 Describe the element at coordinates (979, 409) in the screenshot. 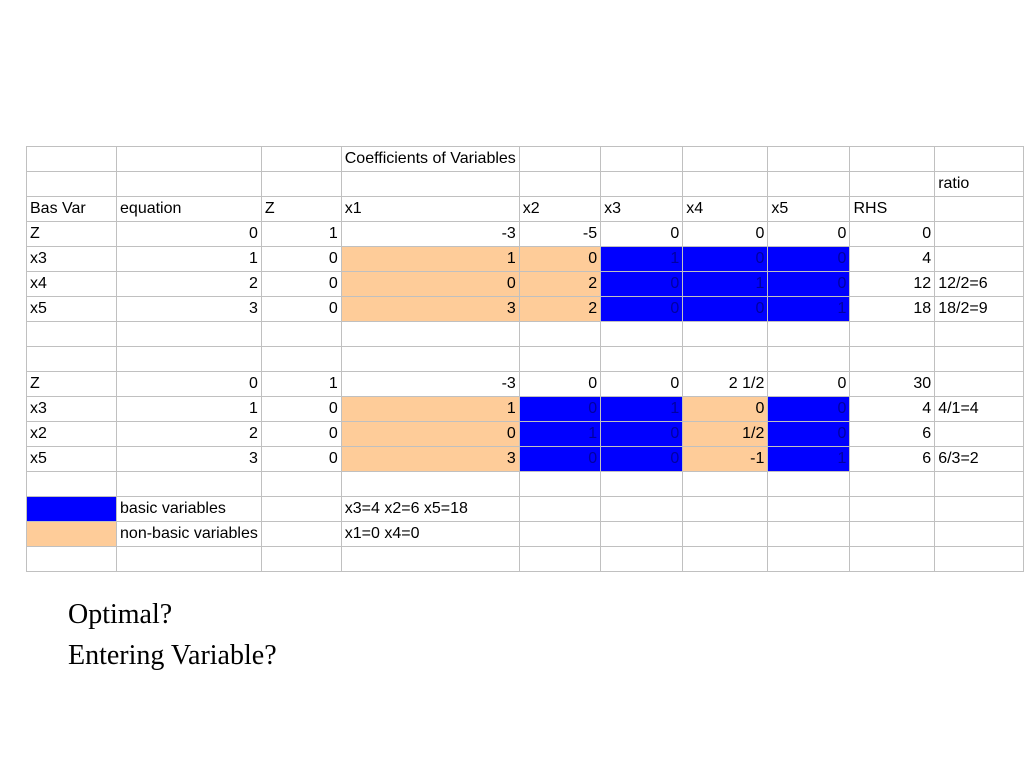

I see `table-cell: 4/1=4` at that location.